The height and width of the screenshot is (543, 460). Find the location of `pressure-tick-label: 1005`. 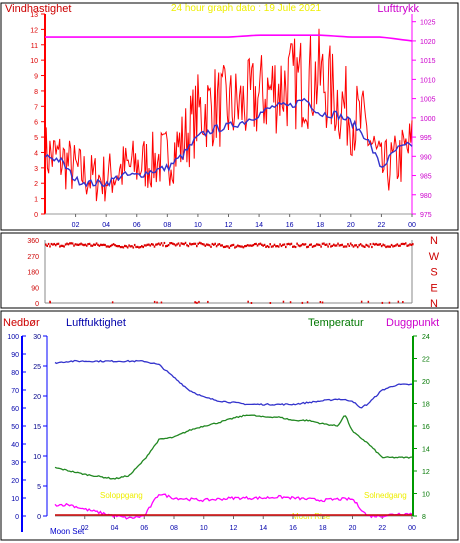

pressure-tick-label: 1005 is located at coordinates (428, 100).